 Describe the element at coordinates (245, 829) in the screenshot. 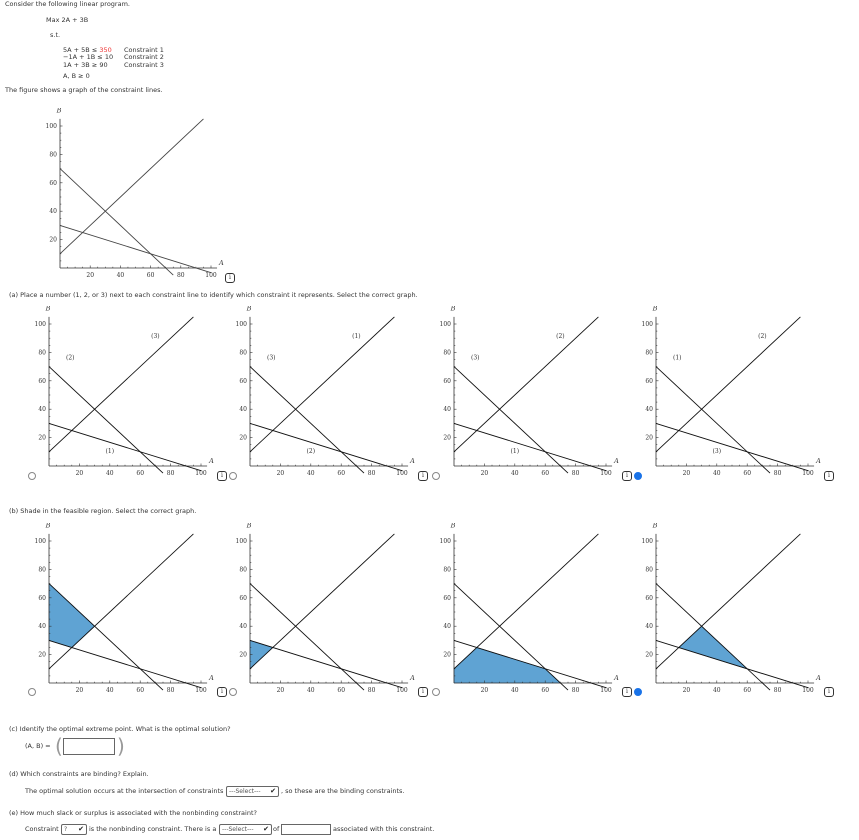

I see `slack-surplus-select: ---Select--- ✔` at that location.